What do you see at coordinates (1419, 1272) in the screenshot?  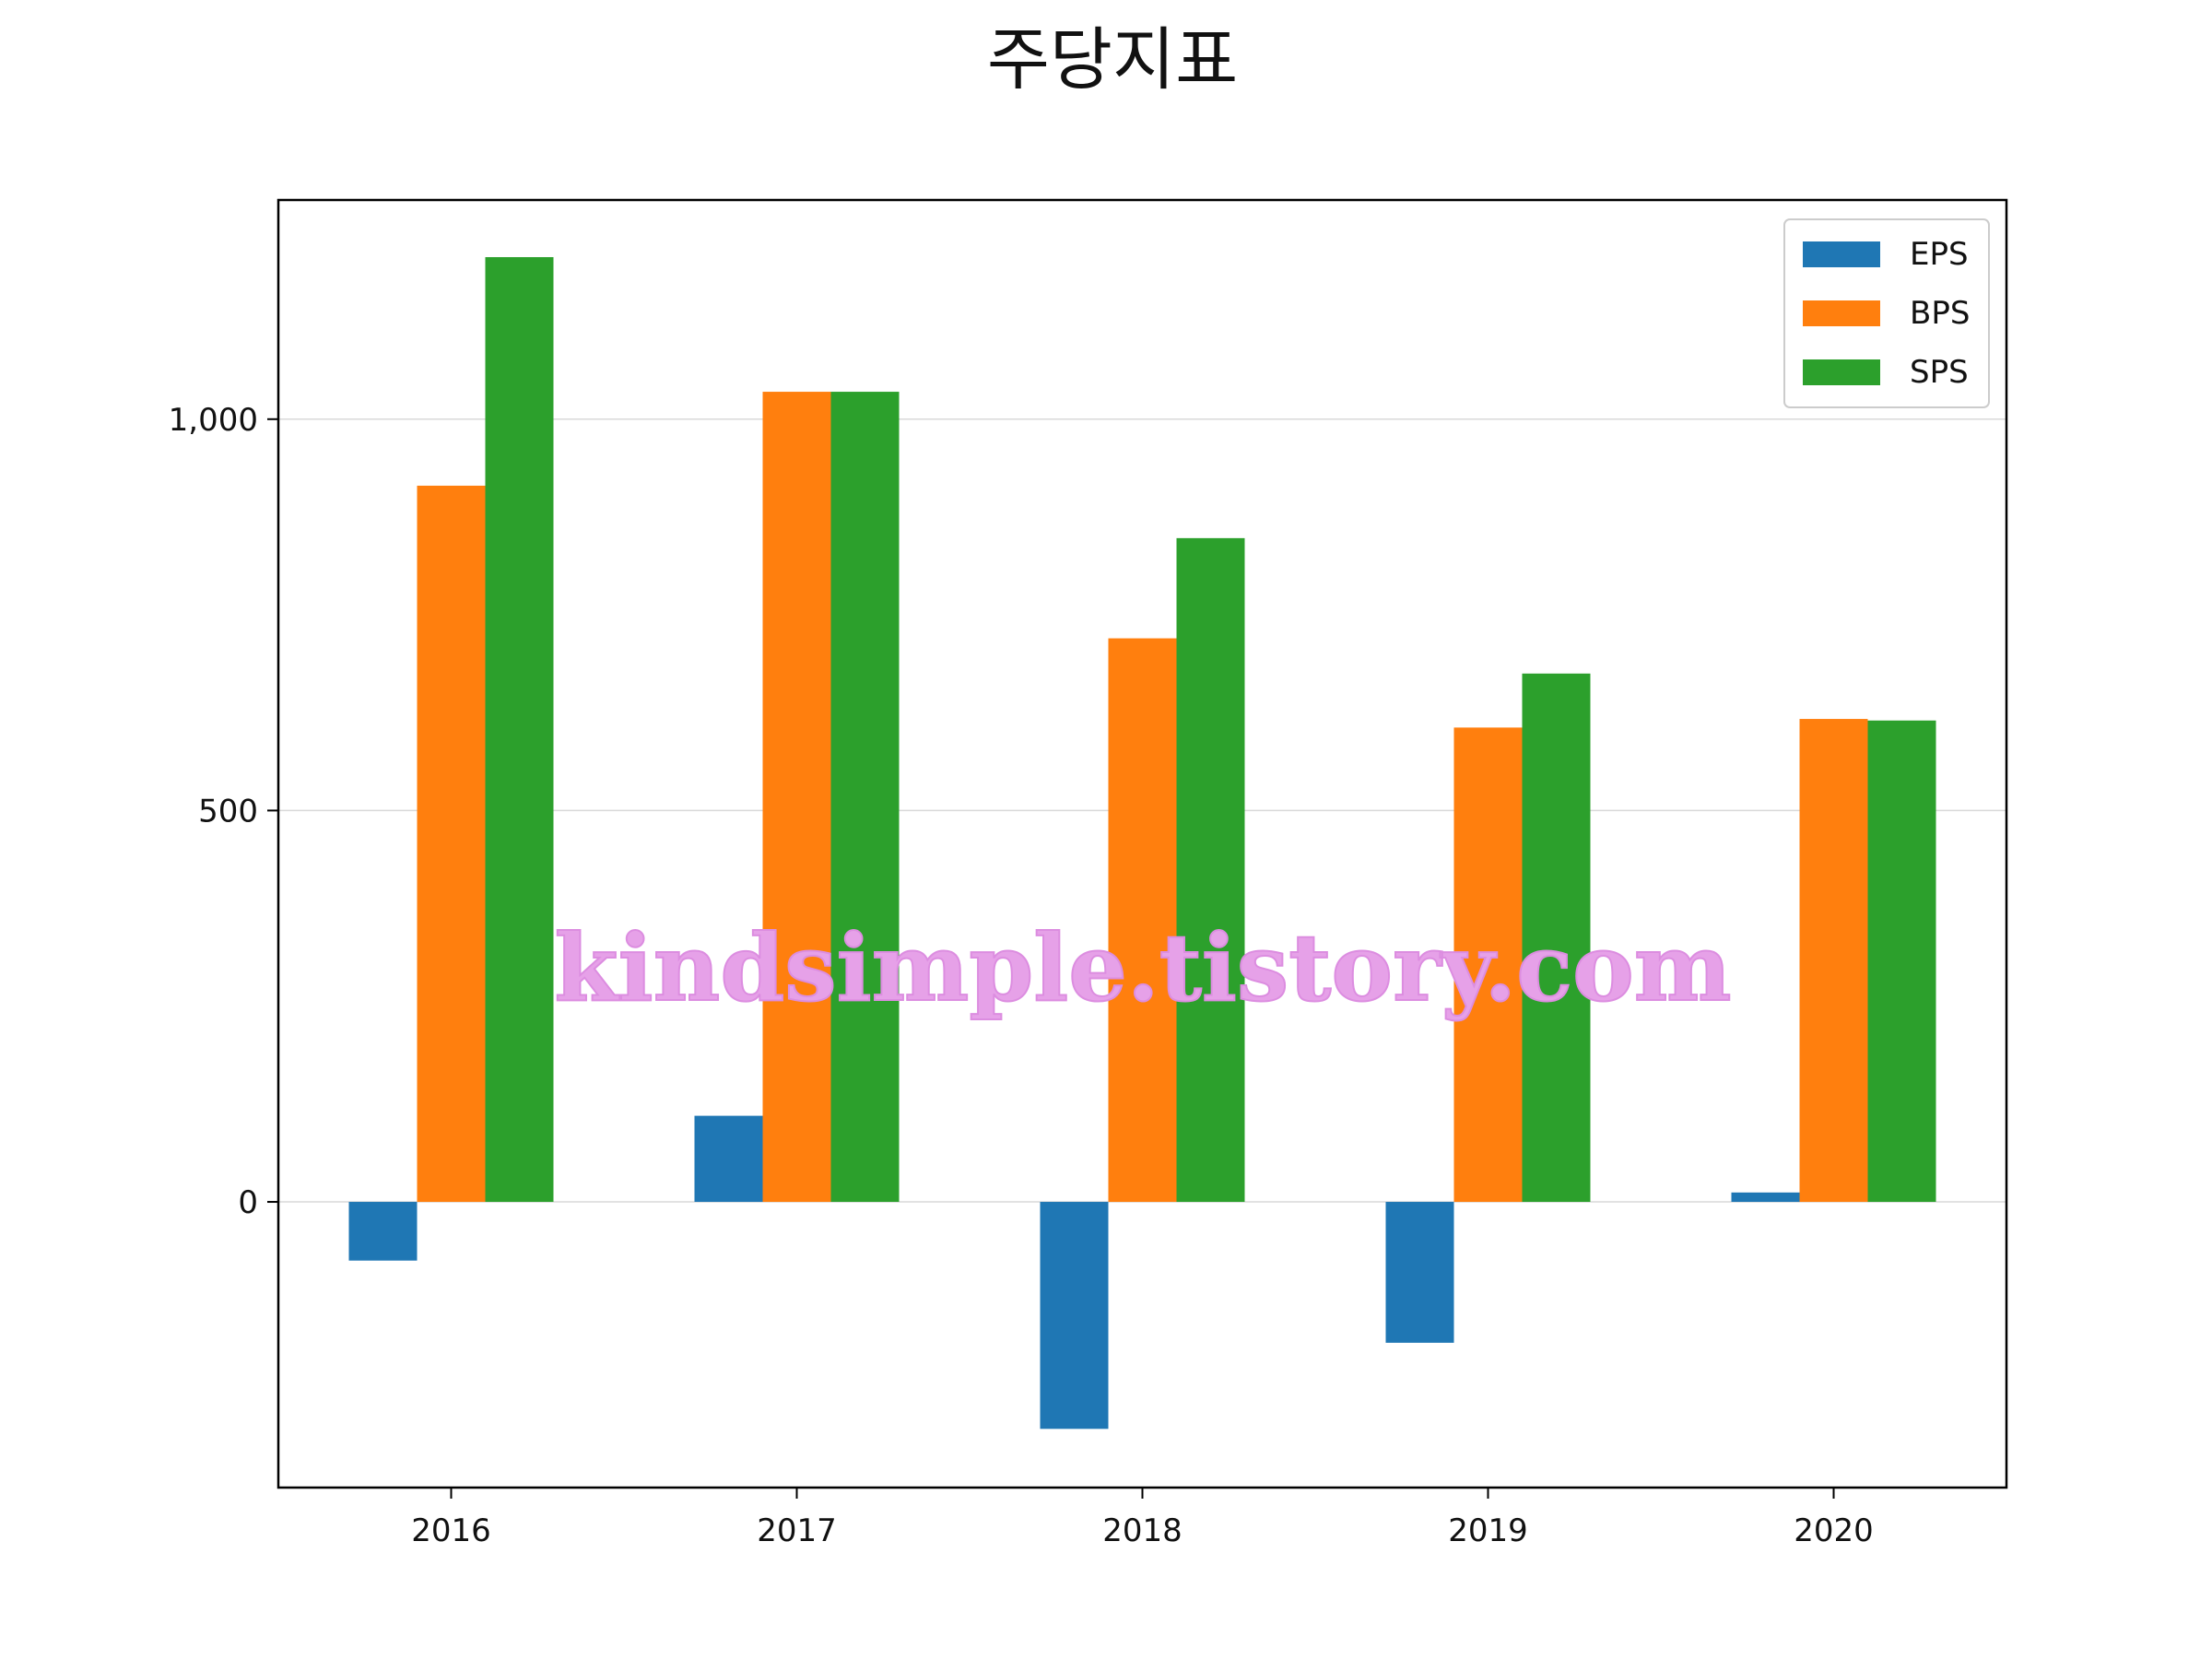 I see `bar-eps-2019` at bounding box center [1419, 1272].